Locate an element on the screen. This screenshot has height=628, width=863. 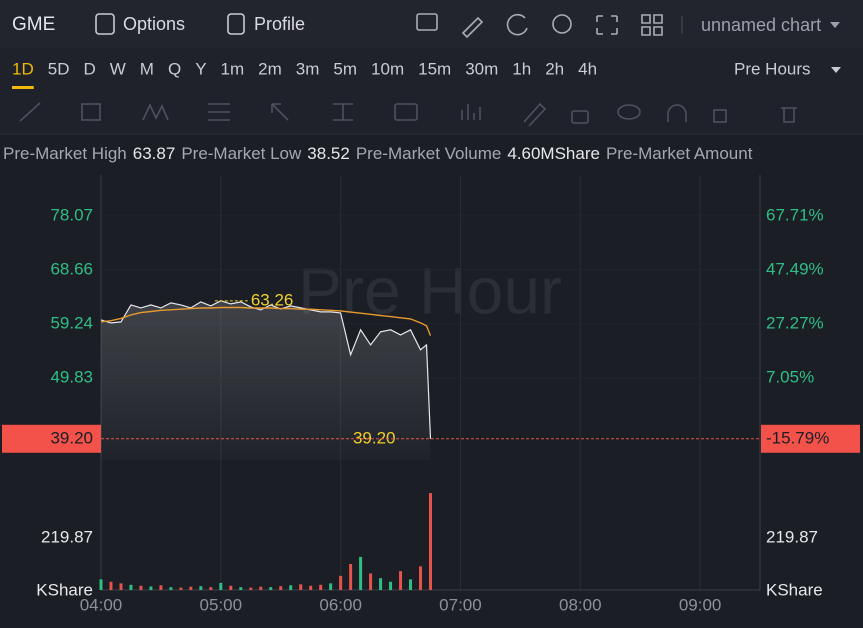
line-tool is located at coordinates (30, 112).